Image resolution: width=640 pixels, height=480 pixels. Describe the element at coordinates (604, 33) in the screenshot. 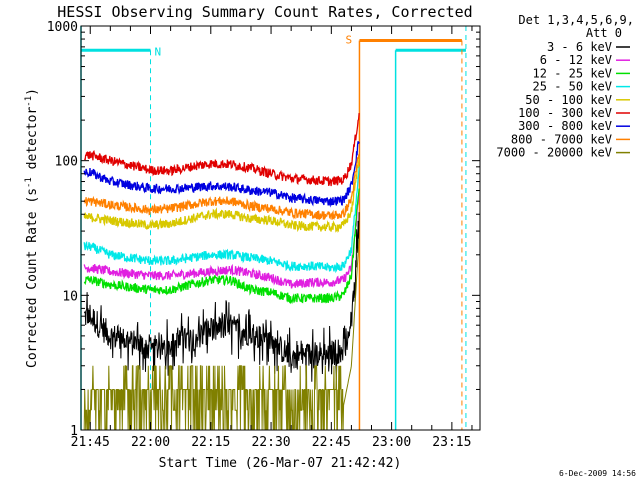

I see `legend-header-line-2: Att 0` at that location.